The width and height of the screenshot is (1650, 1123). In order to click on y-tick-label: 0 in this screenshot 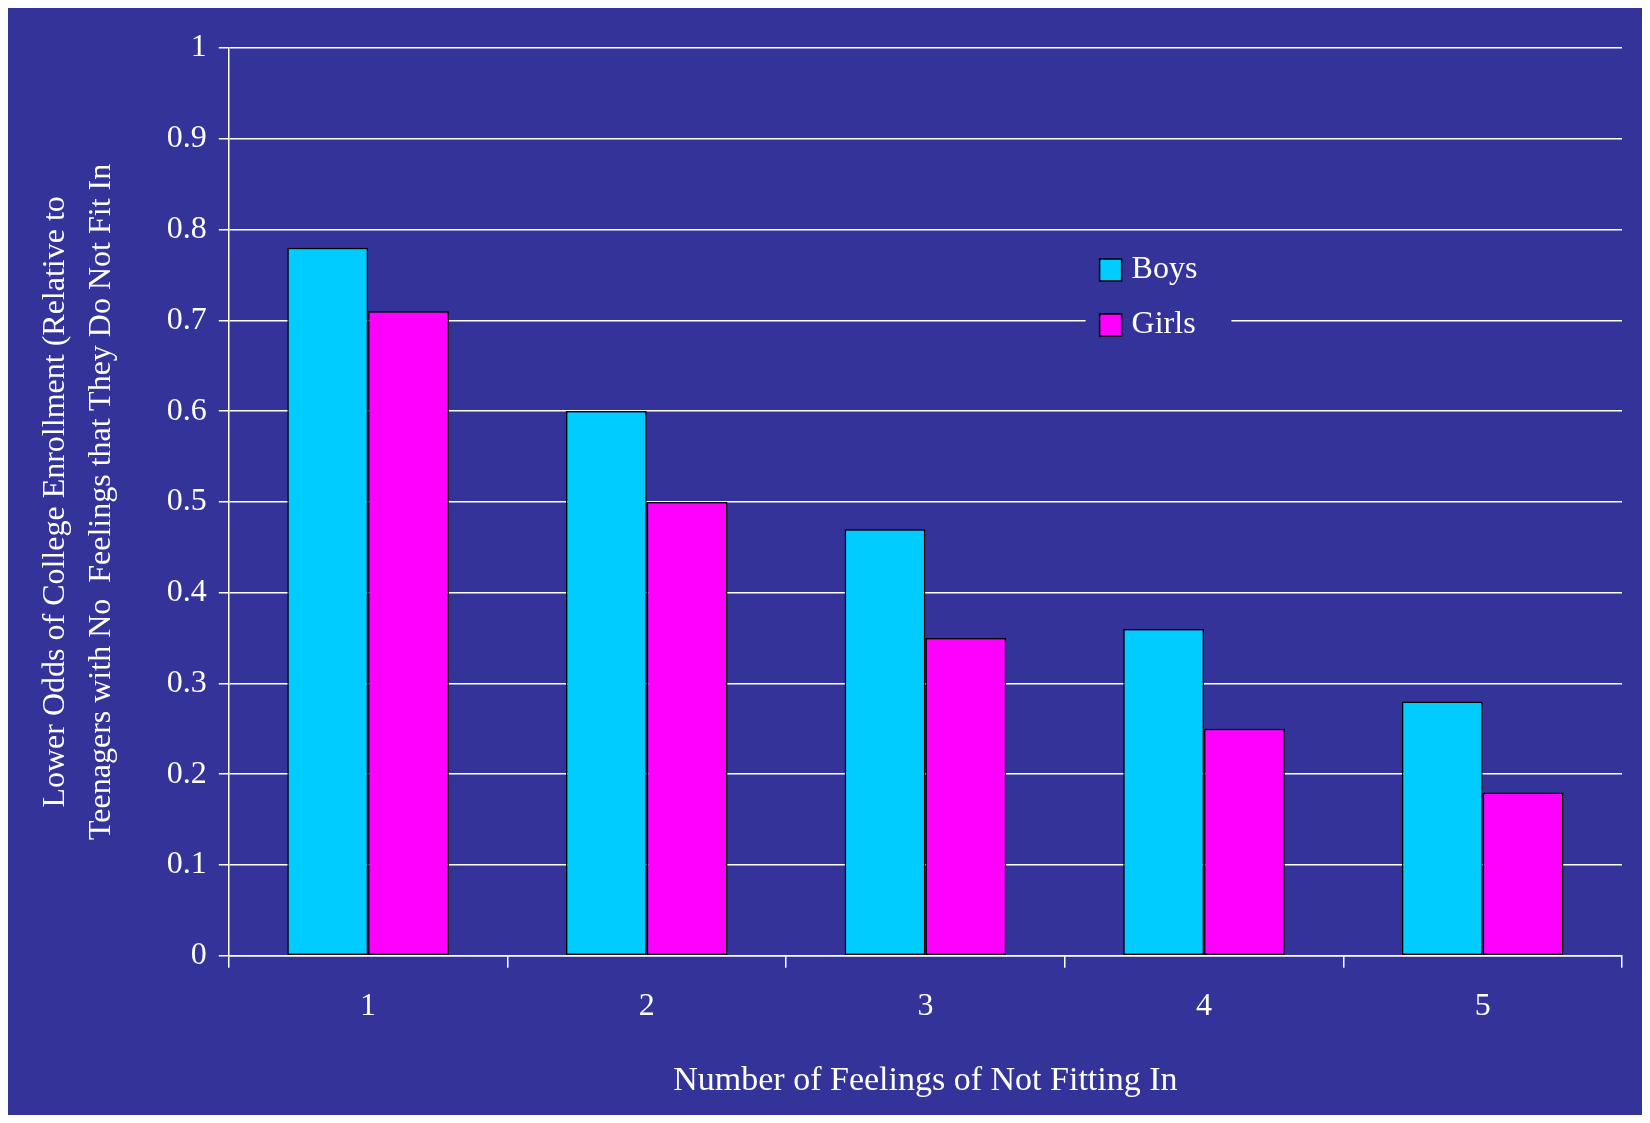, I will do `click(198, 953)`.